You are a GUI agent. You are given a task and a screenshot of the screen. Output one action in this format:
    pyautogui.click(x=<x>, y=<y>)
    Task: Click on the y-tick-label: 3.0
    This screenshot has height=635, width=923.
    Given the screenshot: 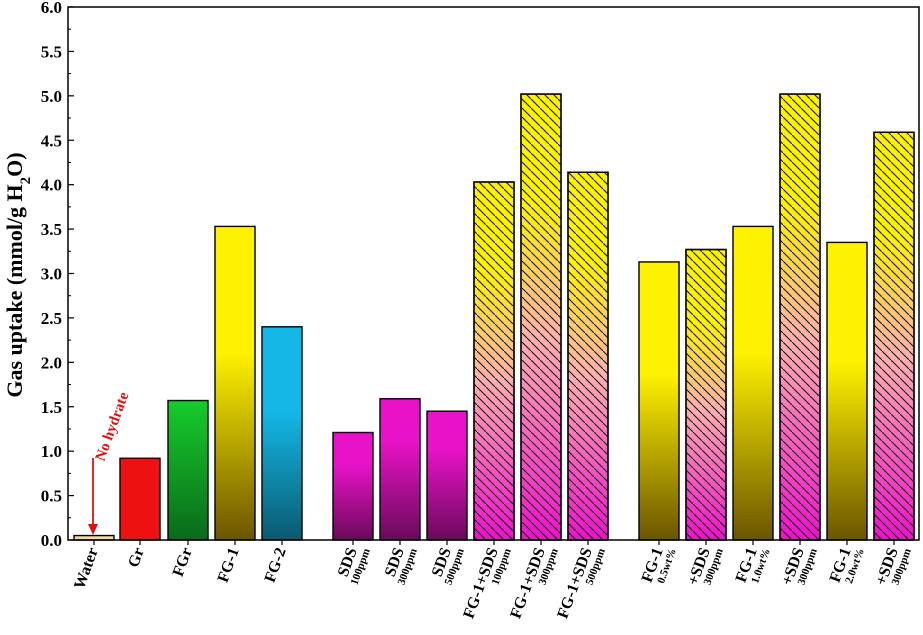 What is the action you would take?
    pyautogui.click(x=51, y=274)
    